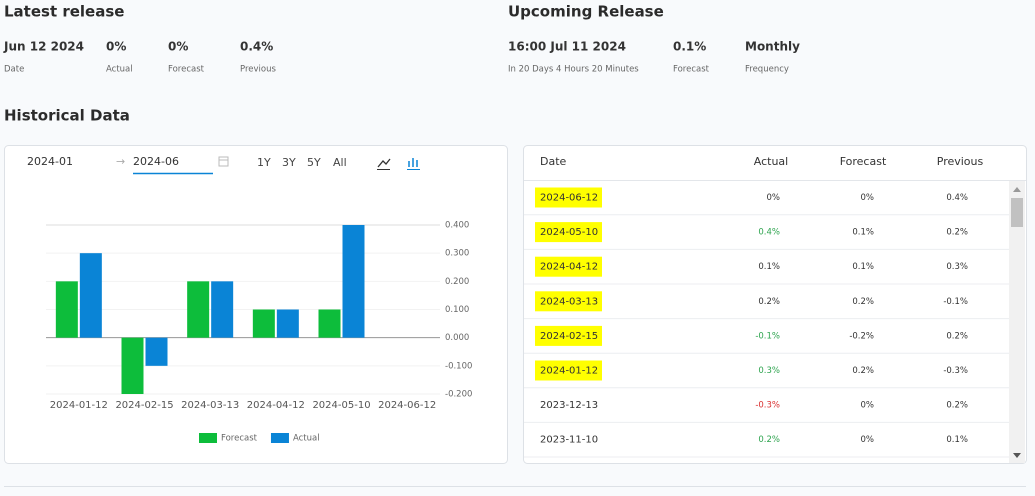  I want to click on summary-label: In 20 Days 4 Hours 20 Minutes, so click(573, 70).